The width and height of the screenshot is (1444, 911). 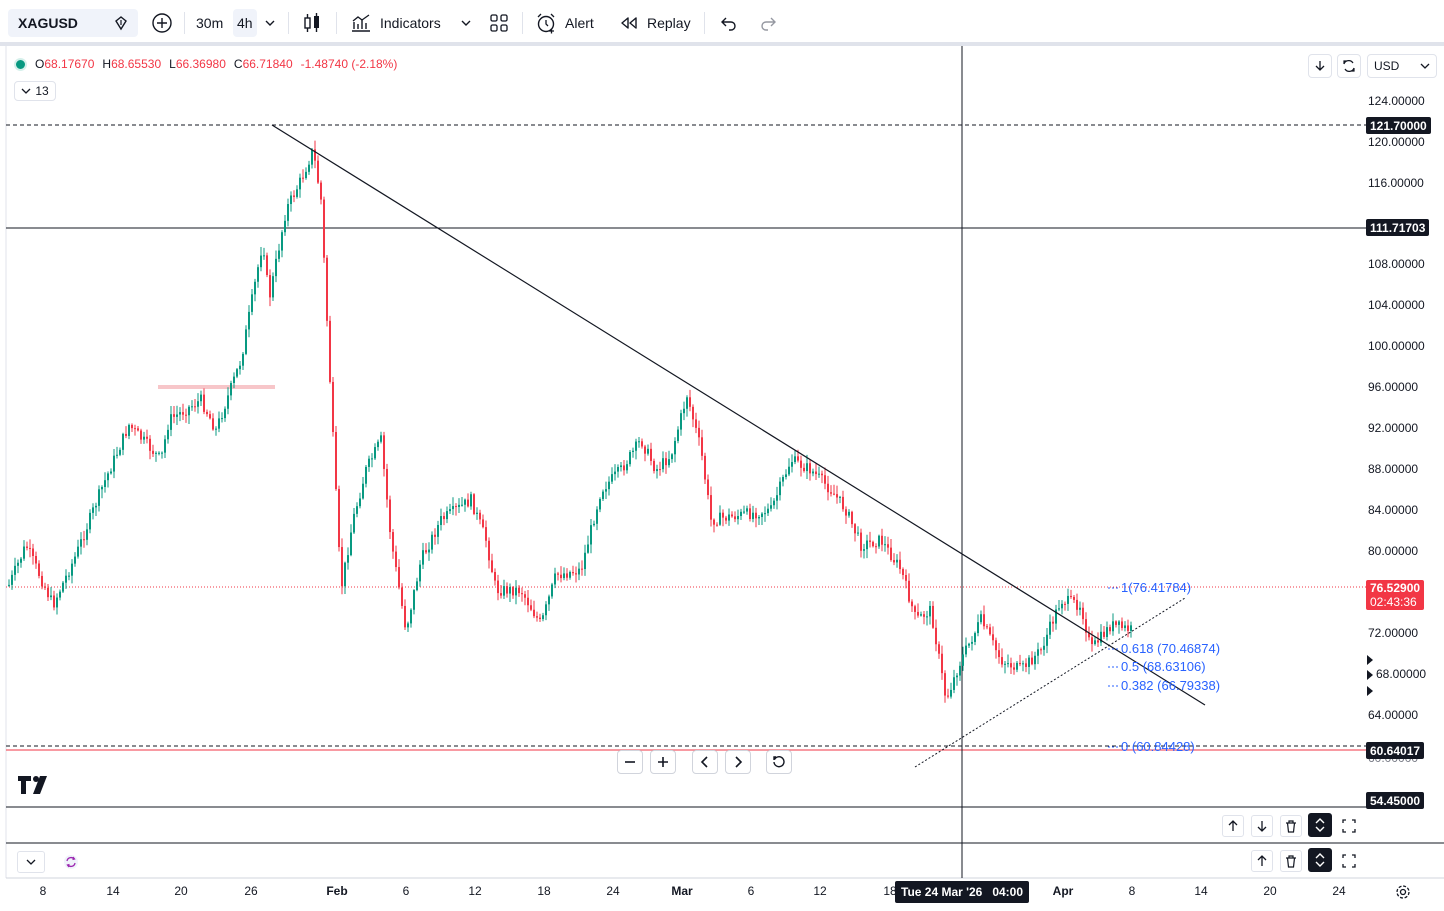 I want to click on symbol-search-button: XAGUSD, so click(x=73, y=23).